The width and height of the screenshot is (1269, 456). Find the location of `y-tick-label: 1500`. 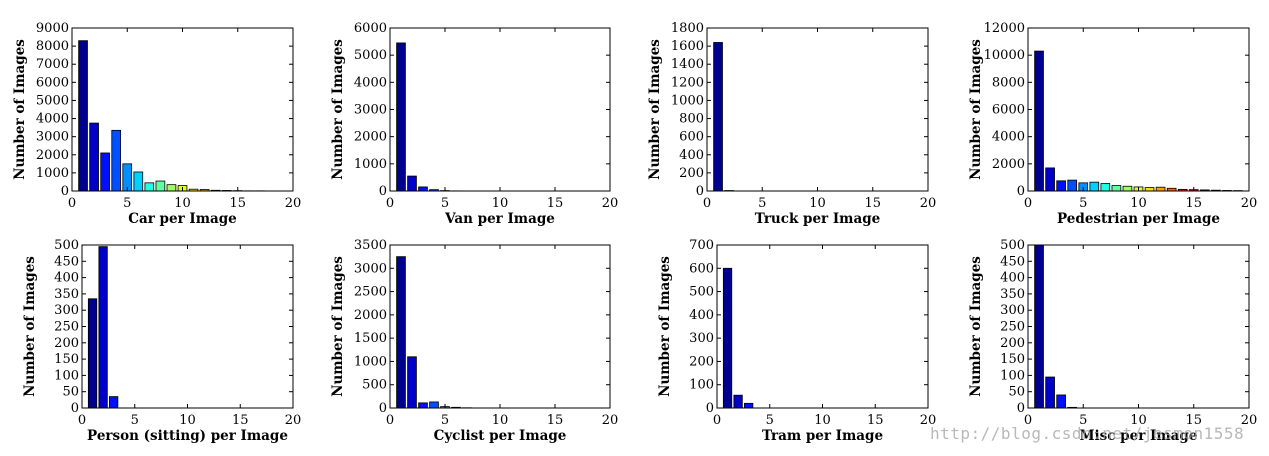

y-tick-label: 1500 is located at coordinates (370, 338).